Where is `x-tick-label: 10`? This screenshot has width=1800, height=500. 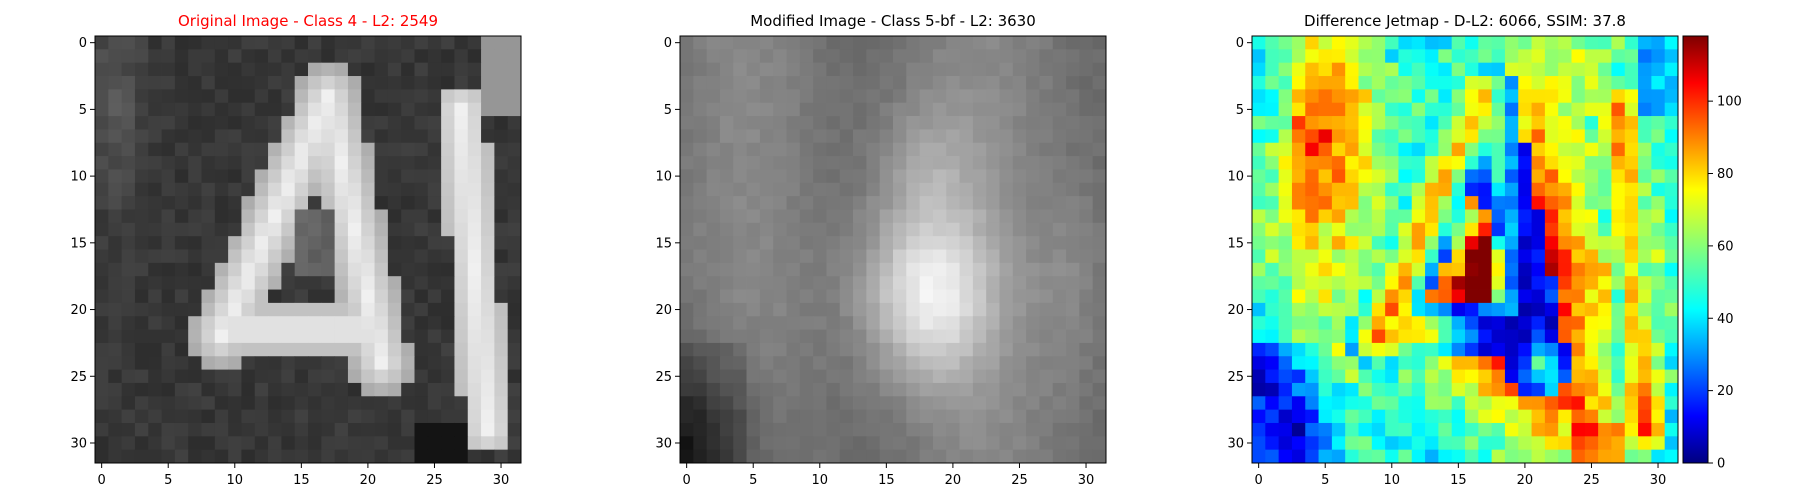
x-tick-label: 10 is located at coordinates (1392, 480).